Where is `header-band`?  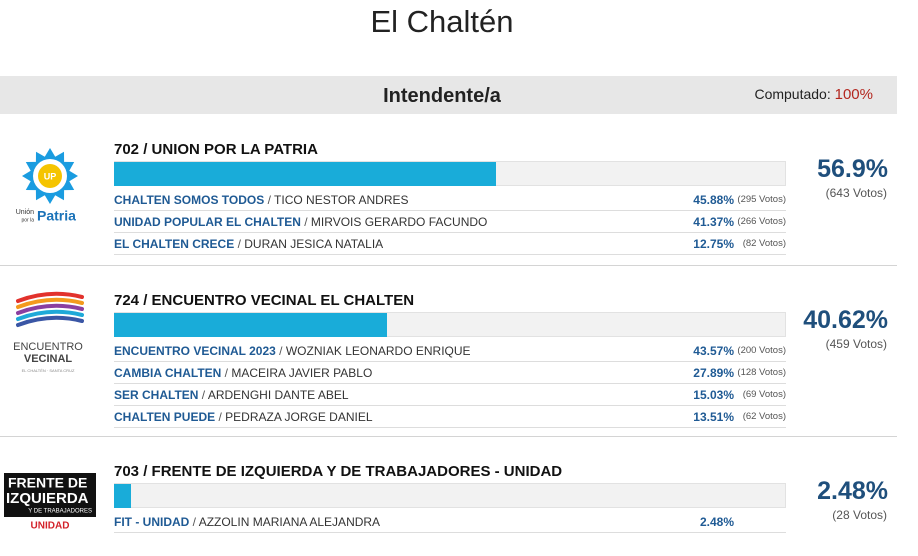
header-band is located at coordinates (448, 95).